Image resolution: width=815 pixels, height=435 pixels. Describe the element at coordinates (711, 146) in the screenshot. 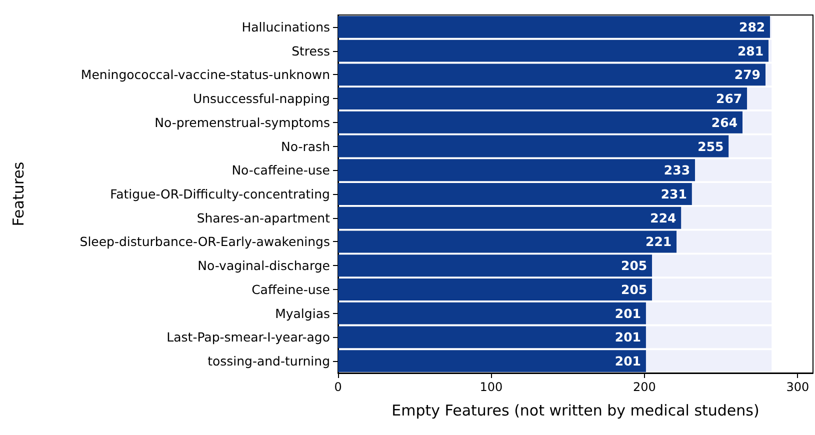

I see `data-label: 255` at that location.